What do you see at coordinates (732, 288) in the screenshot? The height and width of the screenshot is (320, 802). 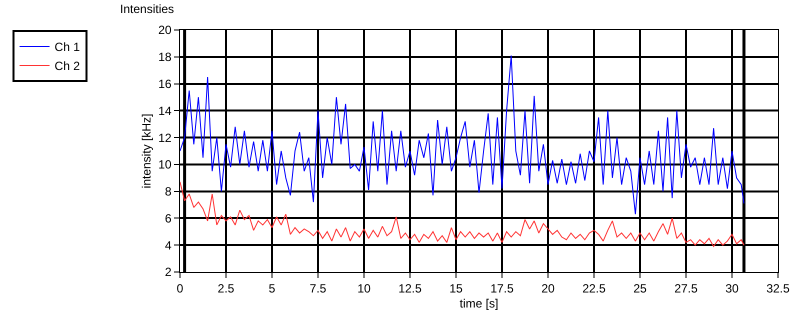 I see `x-tick-label: 30` at bounding box center [732, 288].